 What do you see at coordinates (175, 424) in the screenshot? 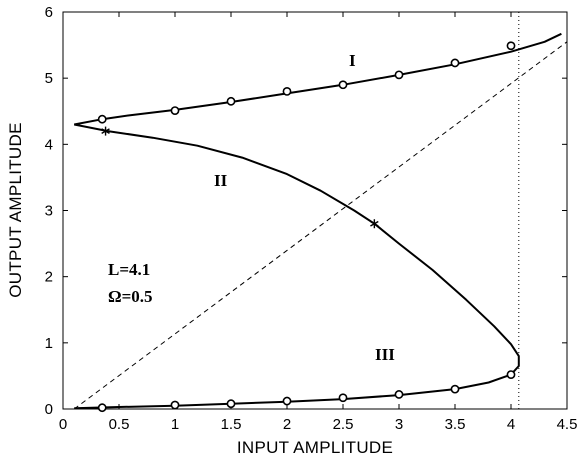
I see `x-tick-label: 1` at bounding box center [175, 424].